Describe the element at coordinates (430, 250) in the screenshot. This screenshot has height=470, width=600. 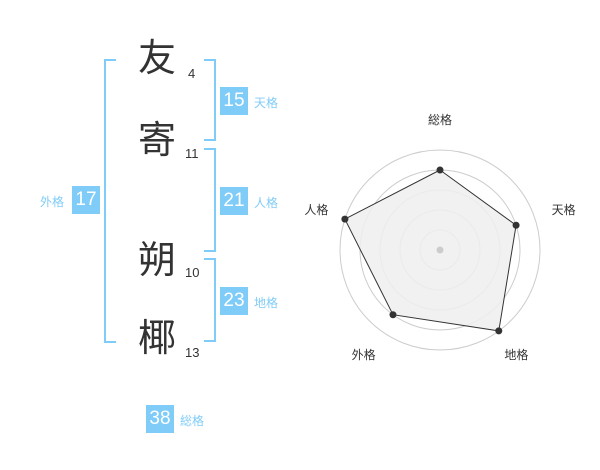
I see `radar-area` at that location.